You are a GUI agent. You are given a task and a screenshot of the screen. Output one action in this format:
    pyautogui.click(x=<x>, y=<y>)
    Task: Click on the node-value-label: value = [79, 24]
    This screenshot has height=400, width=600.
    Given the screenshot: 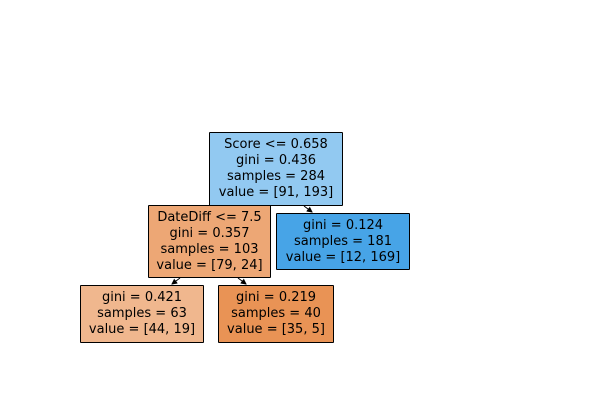 What is the action you would take?
    pyautogui.click(x=209, y=265)
    